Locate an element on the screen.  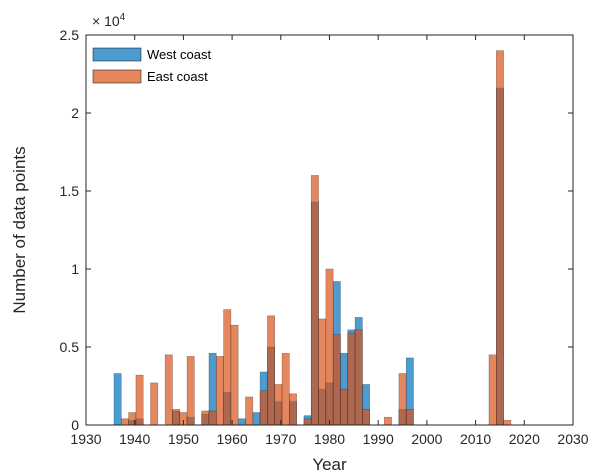
x-tick-label: 1970 is located at coordinates (280, 439).